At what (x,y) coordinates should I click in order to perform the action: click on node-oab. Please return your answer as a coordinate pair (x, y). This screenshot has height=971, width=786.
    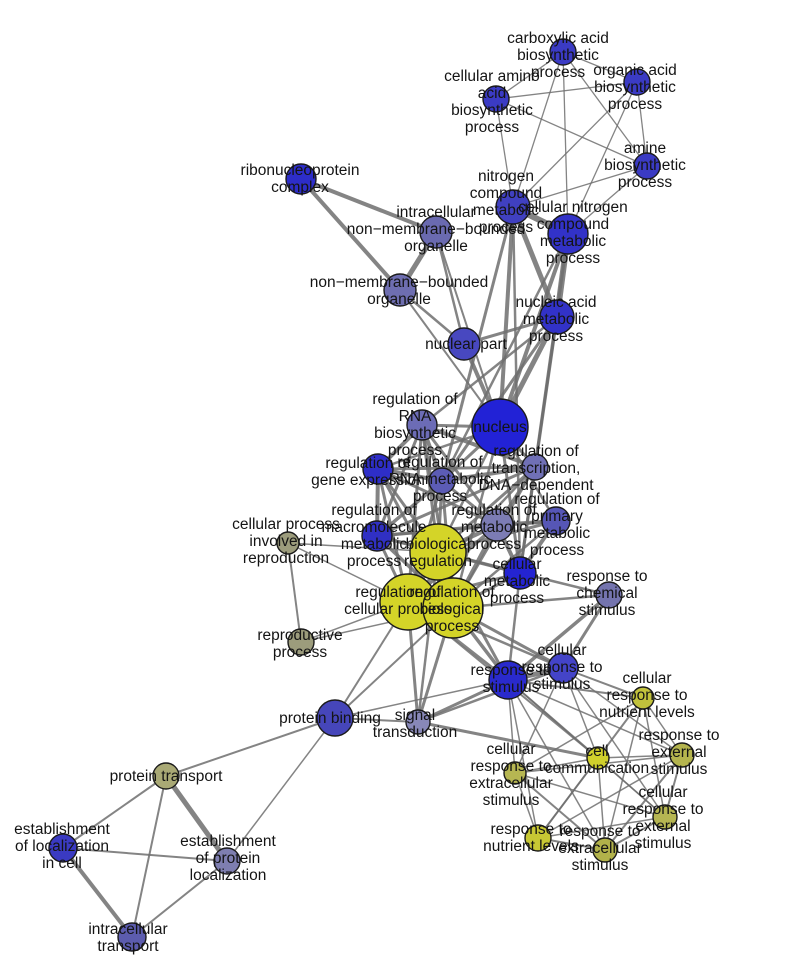
    Looking at the image, I should click on (637, 82).